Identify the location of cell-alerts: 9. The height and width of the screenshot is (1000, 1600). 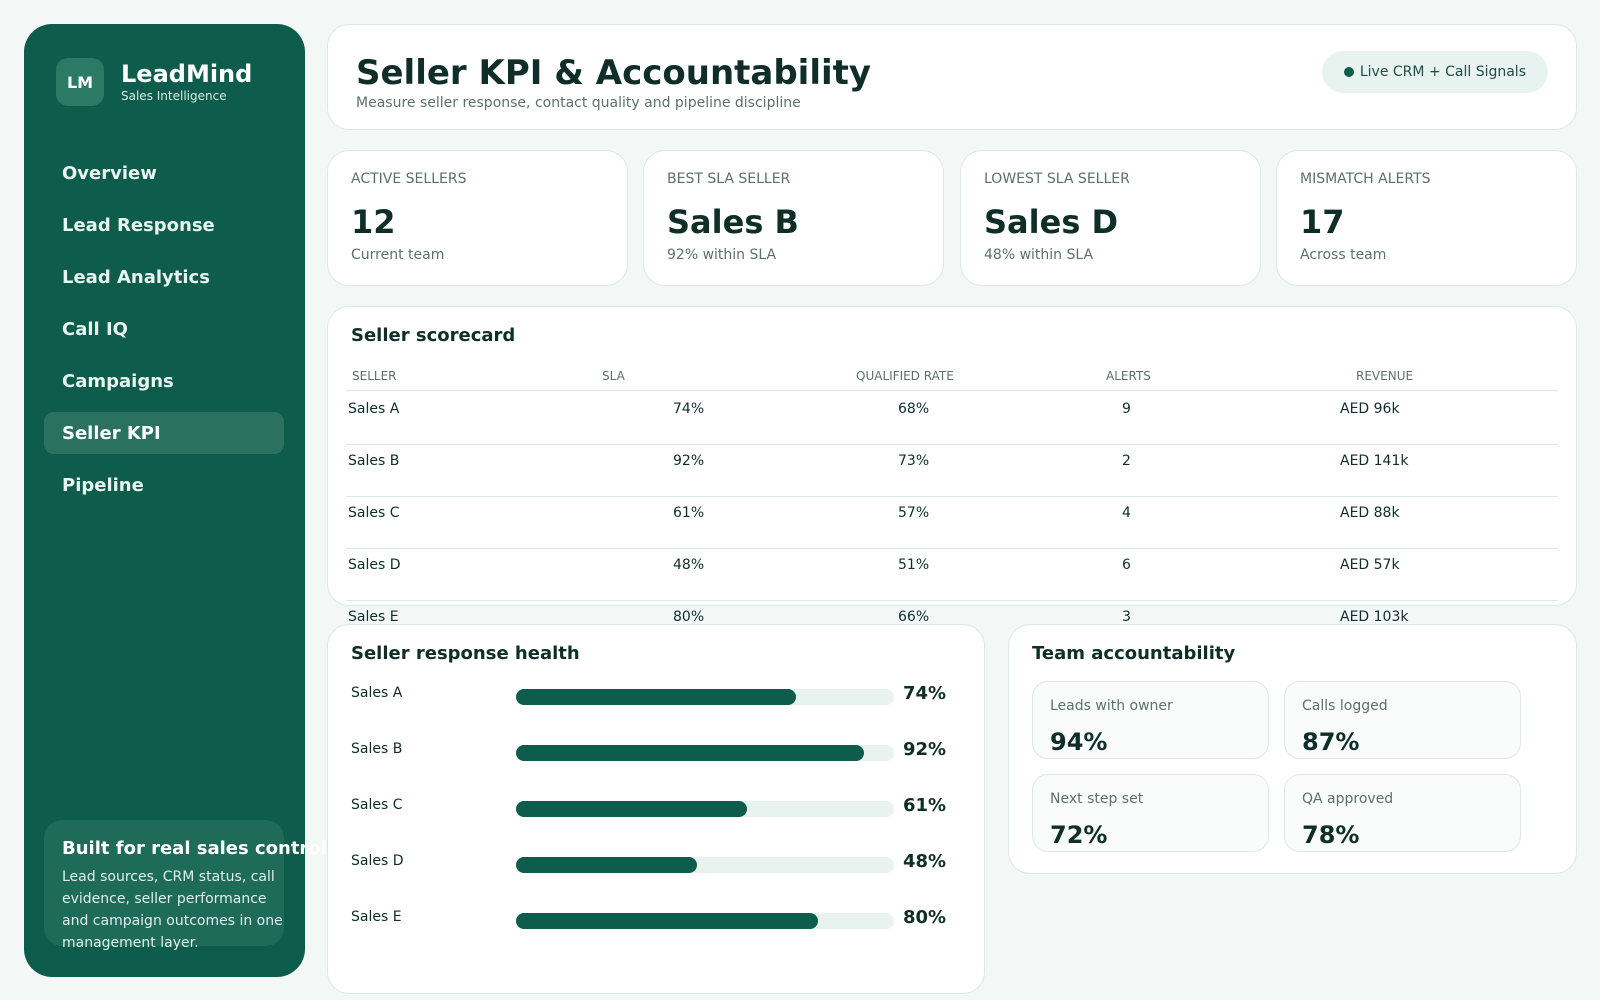
(1126, 409).